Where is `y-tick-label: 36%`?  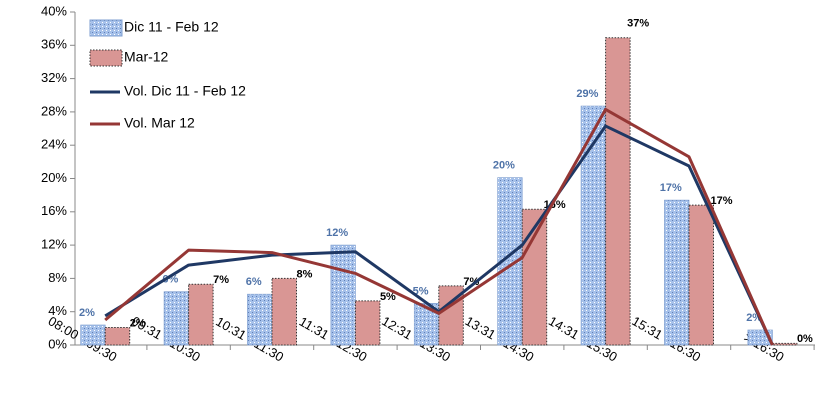
y-tick-label: 36% is located at coordinates (54, 44).